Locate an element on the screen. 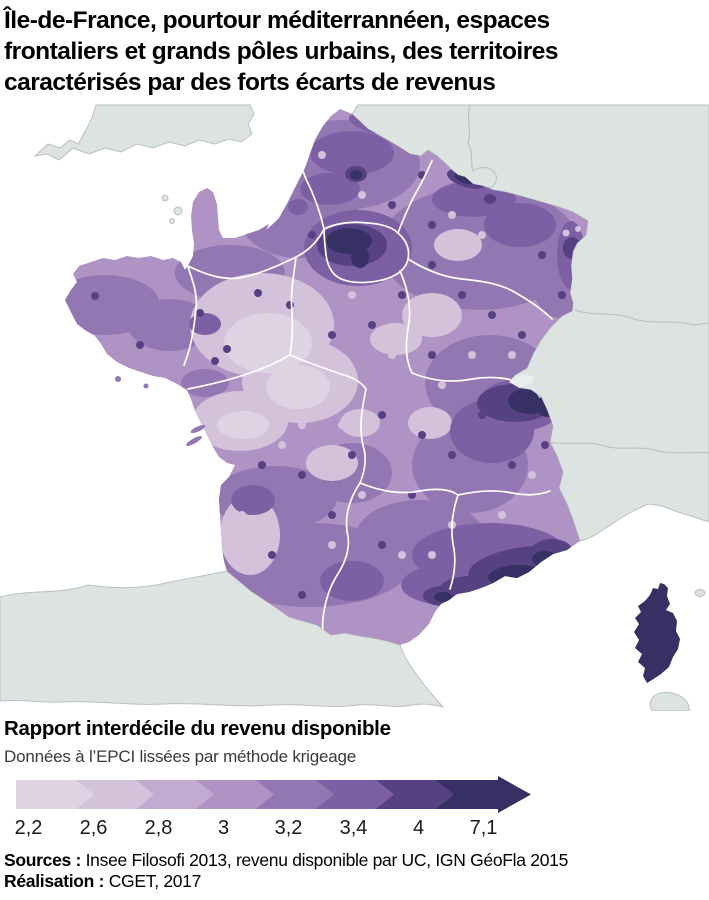  border-paysdelaloire-nouvelleaquitaine is located at coordinates (239, 372).